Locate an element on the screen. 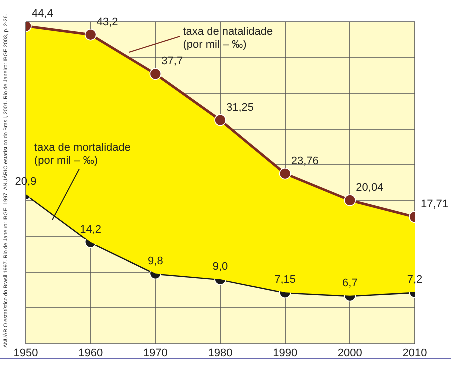 The image size is (451, 377). data-label: 37,7 is located at coordinates (173, 62).